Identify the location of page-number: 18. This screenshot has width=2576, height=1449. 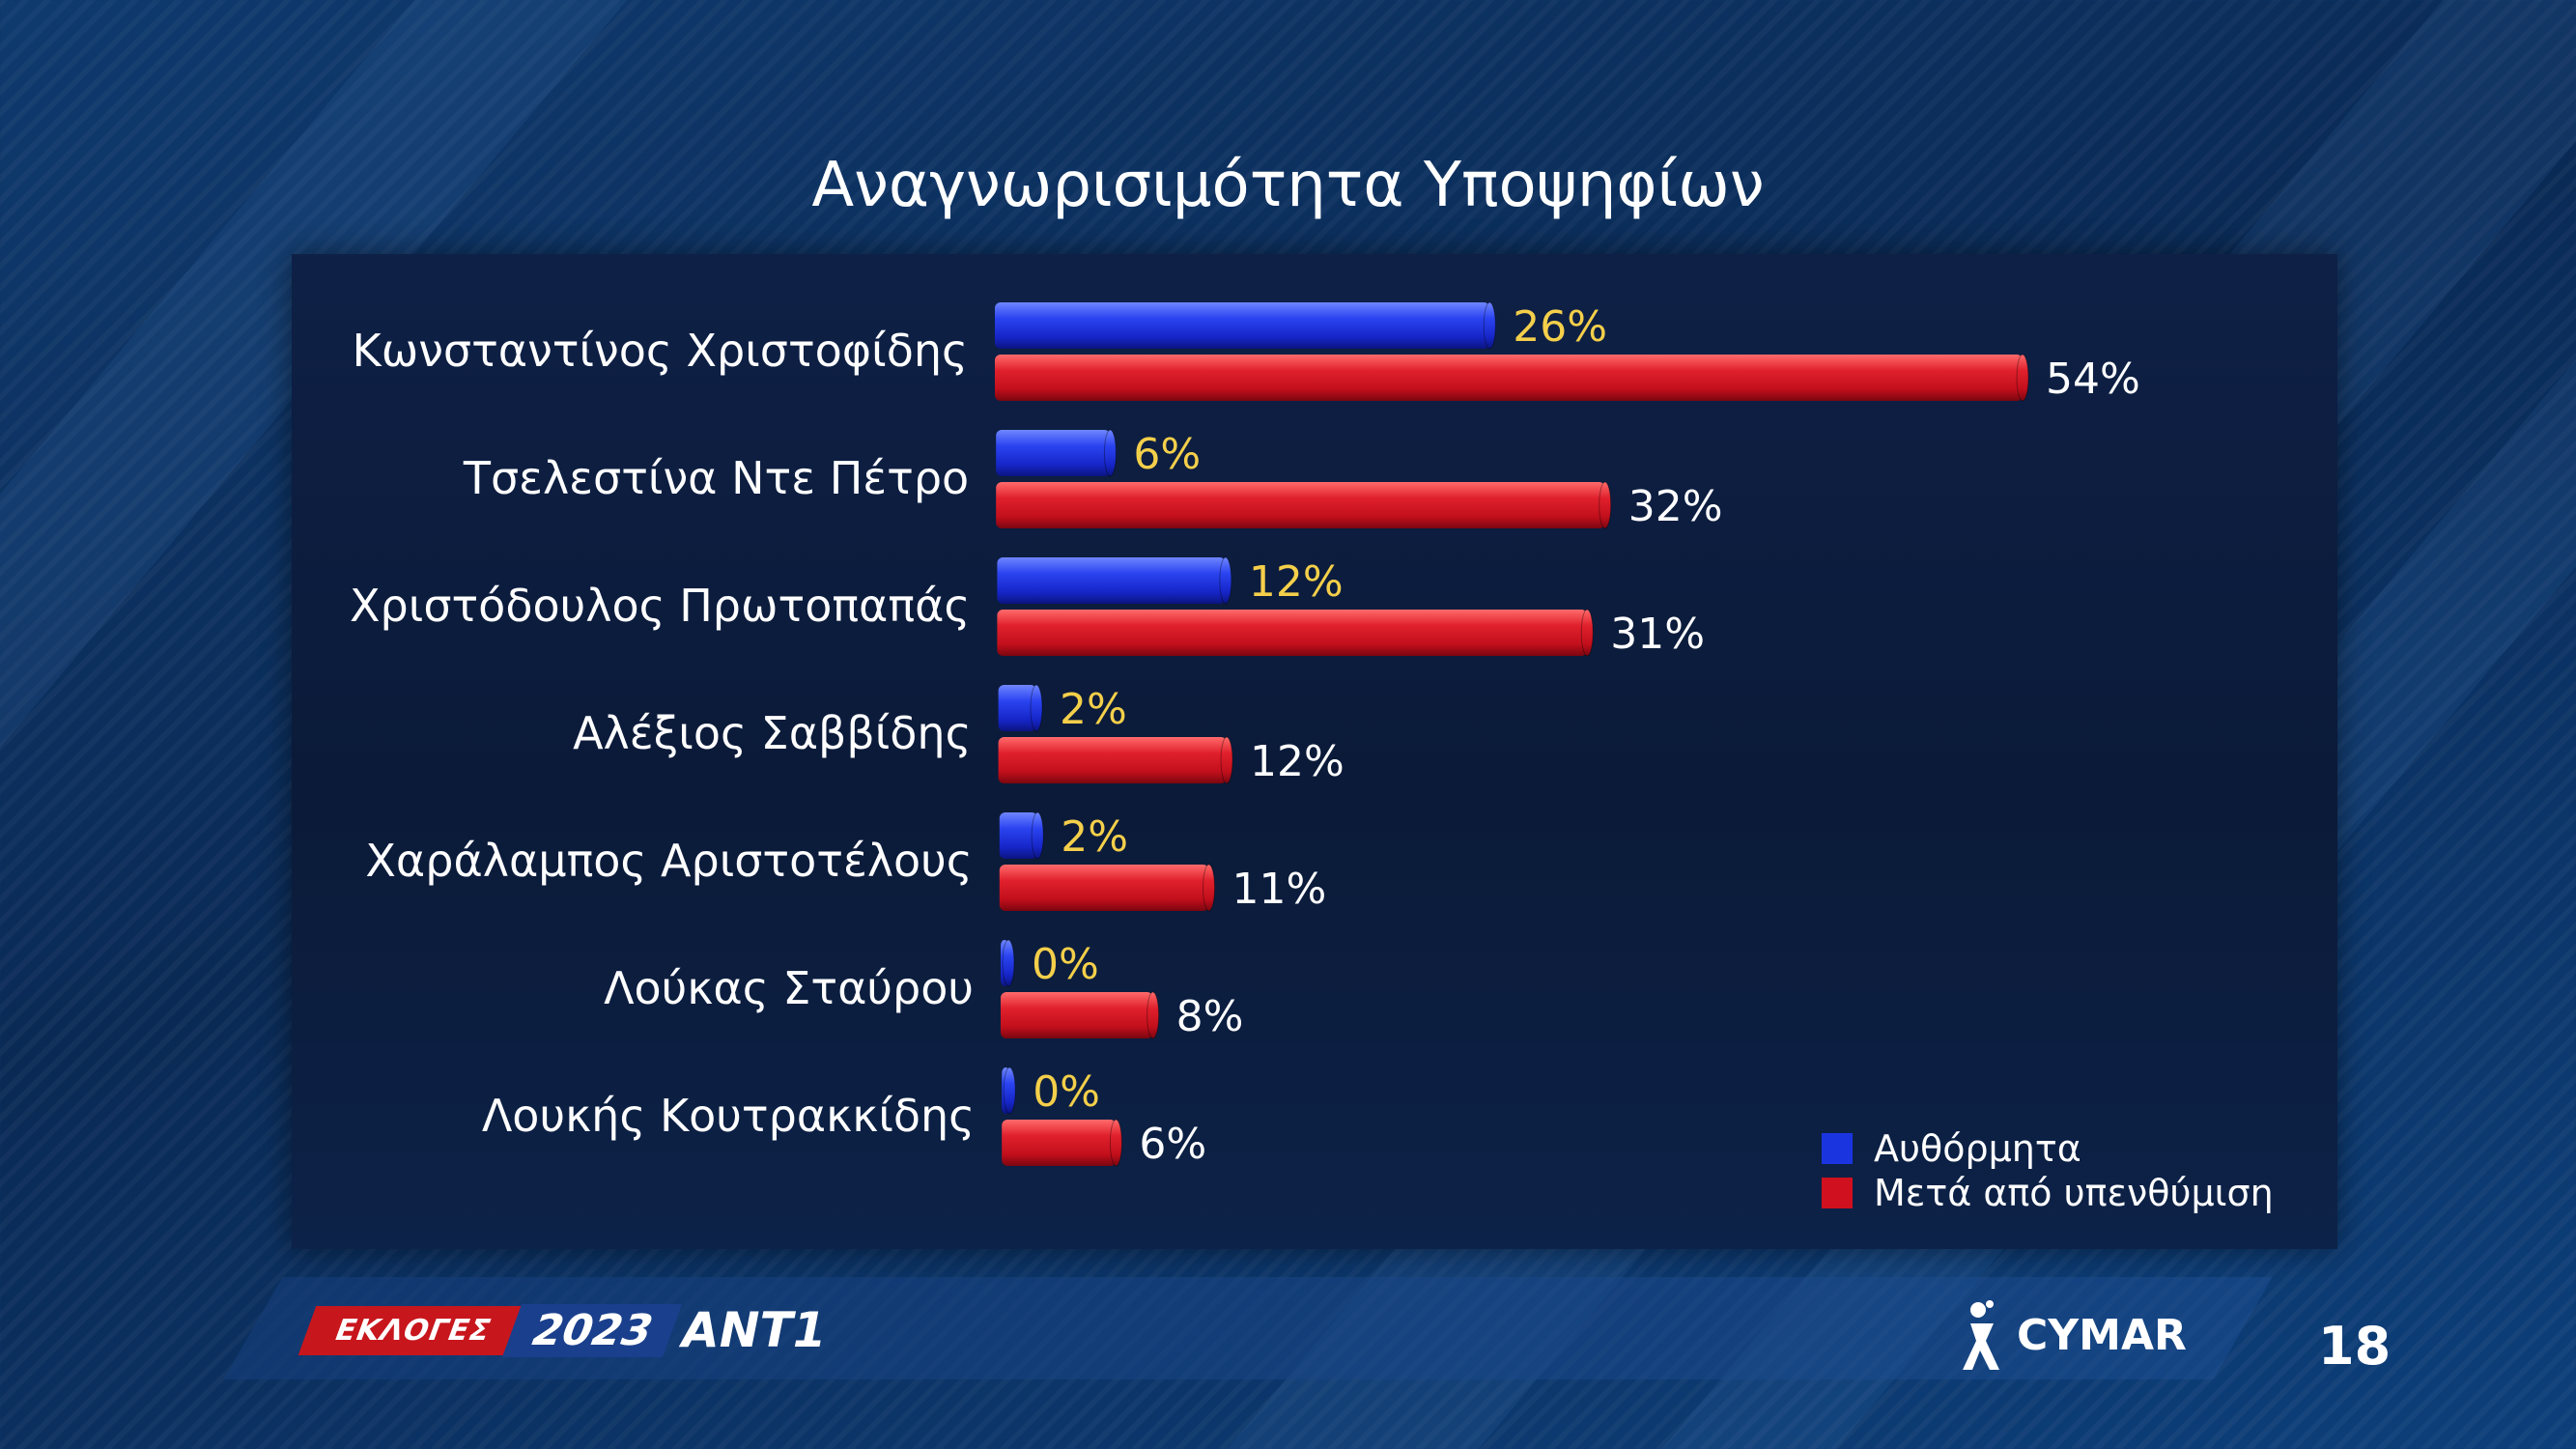
(2355, 1346).